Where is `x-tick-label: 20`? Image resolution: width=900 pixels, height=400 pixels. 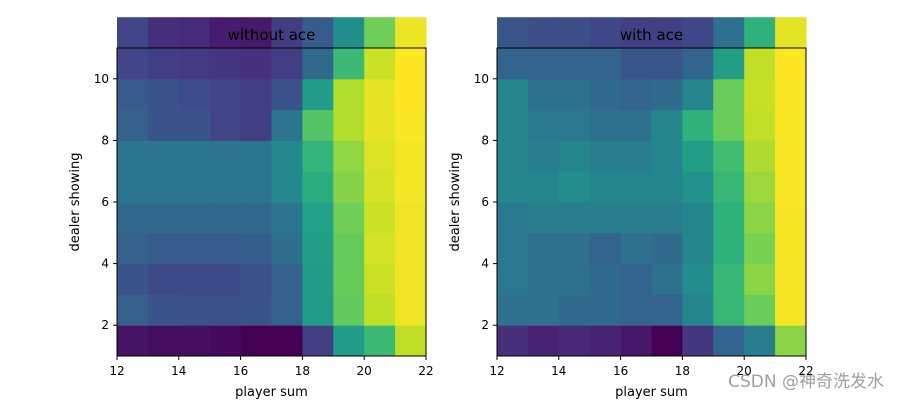
x-tick-label: 20 is located at coordinates (364, 371).